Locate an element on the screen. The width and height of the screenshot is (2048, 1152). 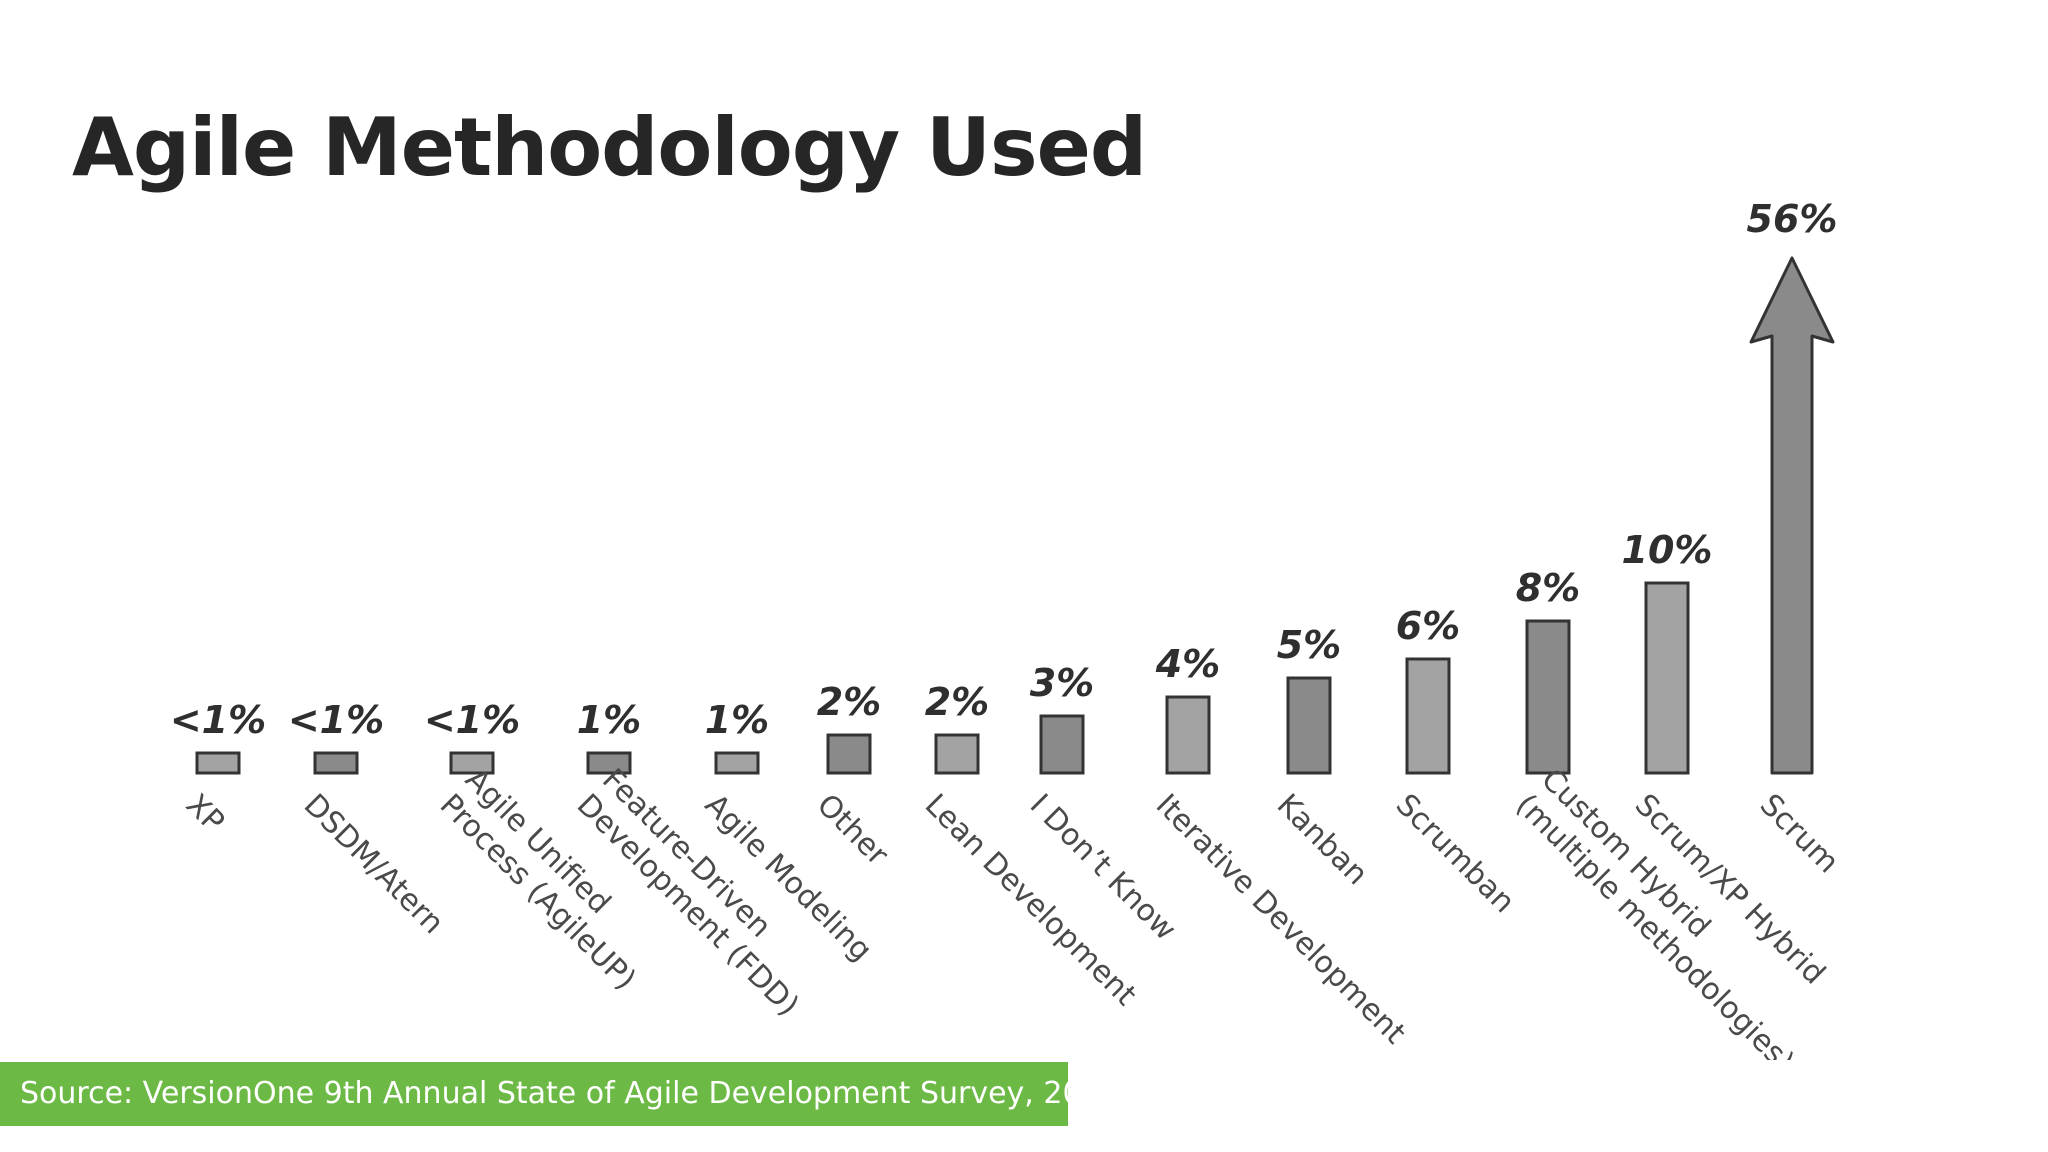
bar-agile-modeling is located at coordinates (737, 763).